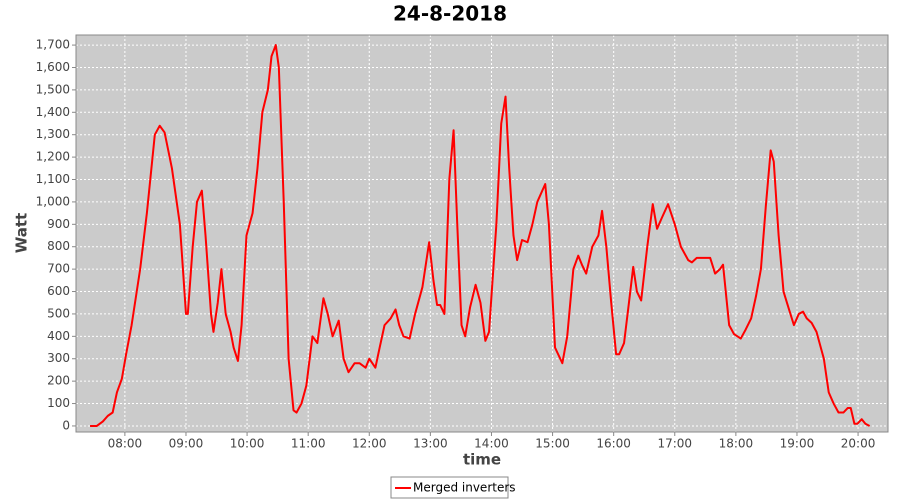 This screenshot has height=504, width=900. I want to click on y-tick-label: 100, so click(58, 403).